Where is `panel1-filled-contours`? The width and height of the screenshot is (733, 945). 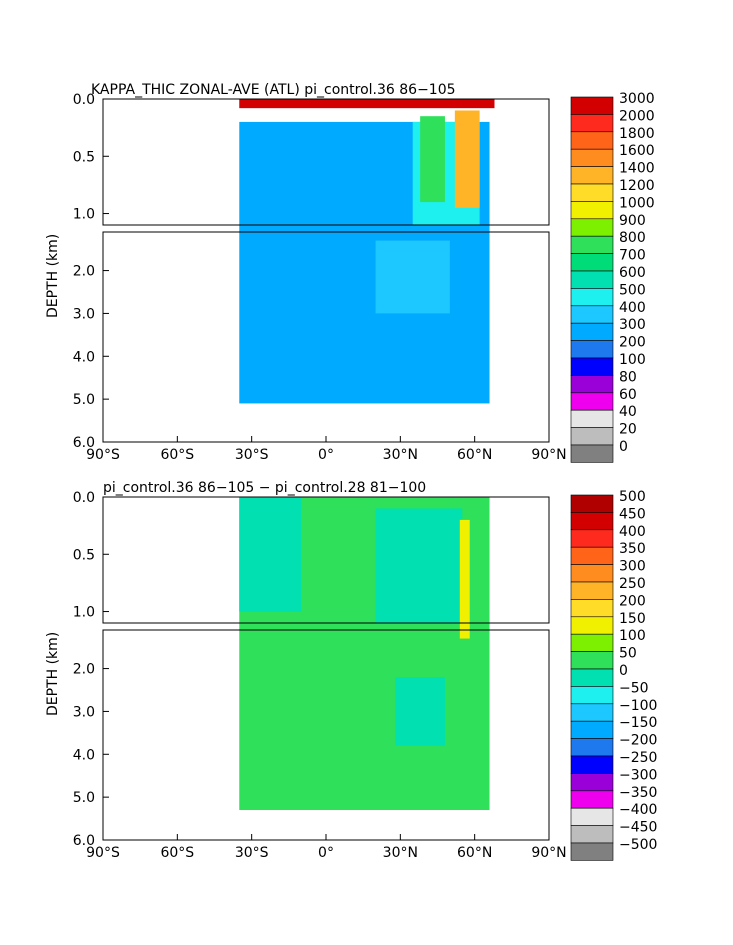
panel1-filled-contours is located at coordinates (366, 251).